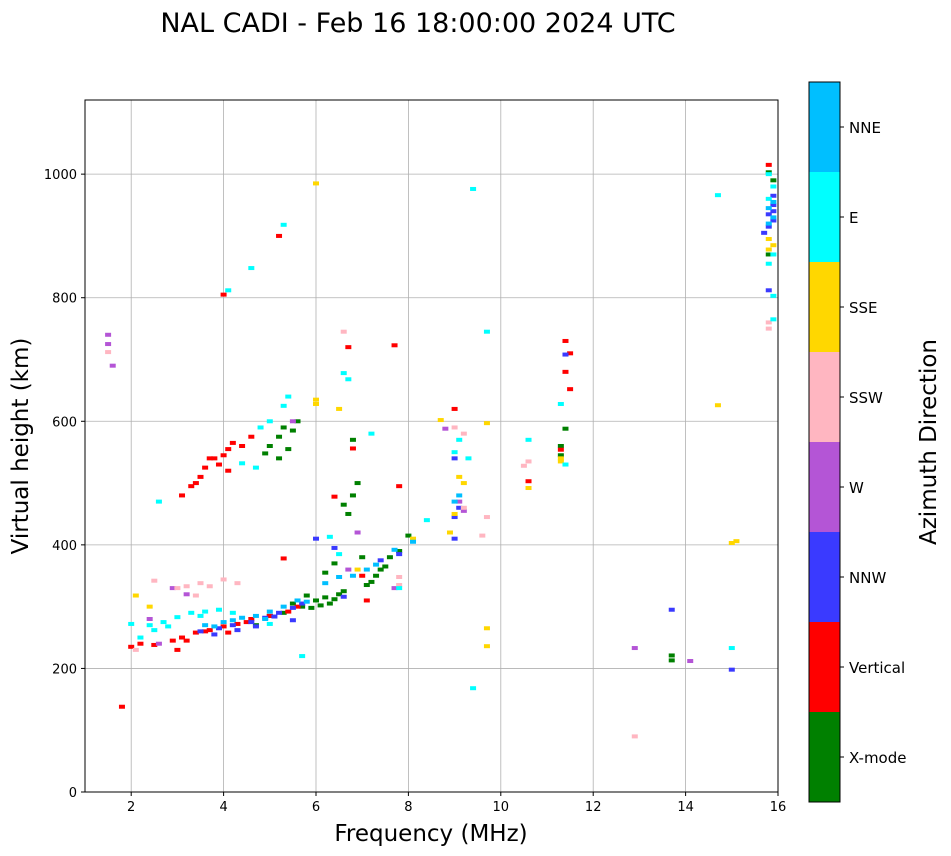  What do you see at coordinates (64, 484) in the screenshot?
I see `y-axis-ticks: 0 200 400 600 800 1000` at bounding box center [64, 484].